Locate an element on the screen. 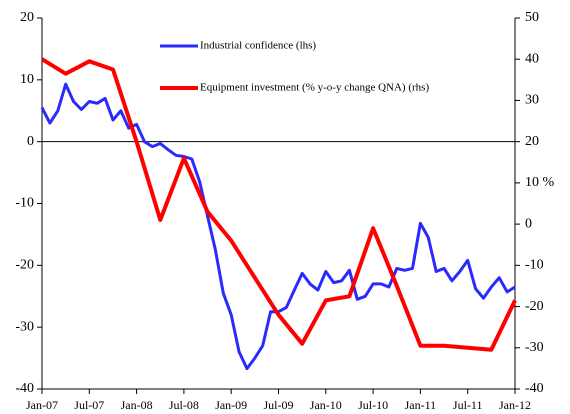  x-tick-label: Jan-09 is located at coordinates (231, 405).